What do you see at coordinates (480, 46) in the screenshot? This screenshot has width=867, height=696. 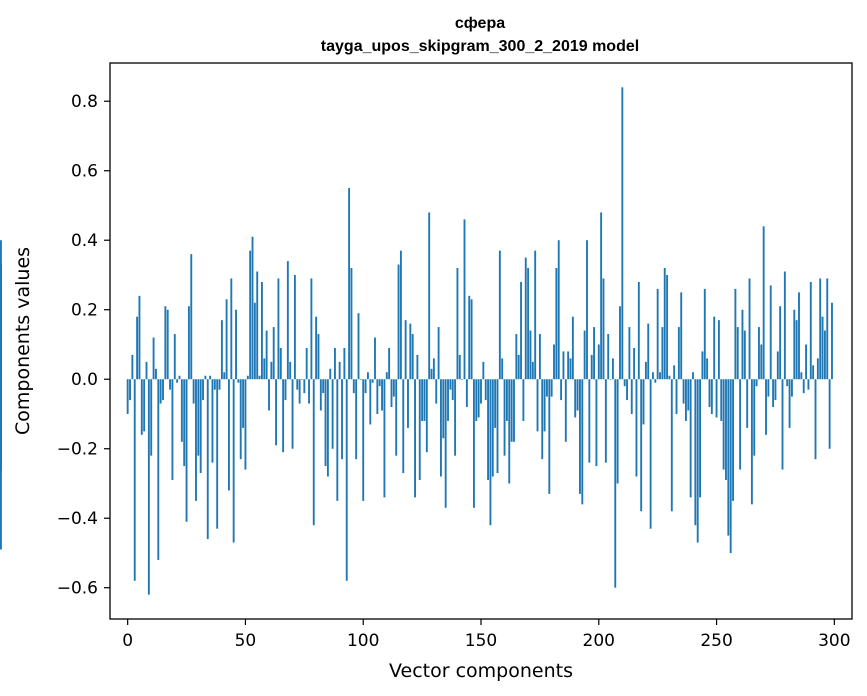 I see `chart-subtitle: tayga_upos_skipgram_300_2_2019 model` at bounding box center [480, 46].